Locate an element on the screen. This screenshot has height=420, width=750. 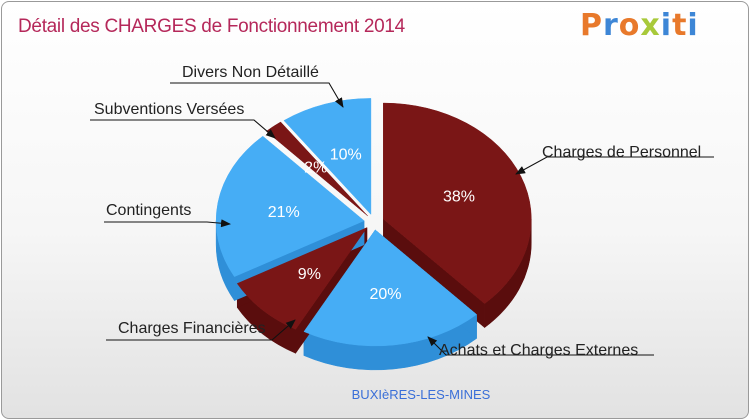
slice-percent-label: 38% is located at coordinates (459, 197).